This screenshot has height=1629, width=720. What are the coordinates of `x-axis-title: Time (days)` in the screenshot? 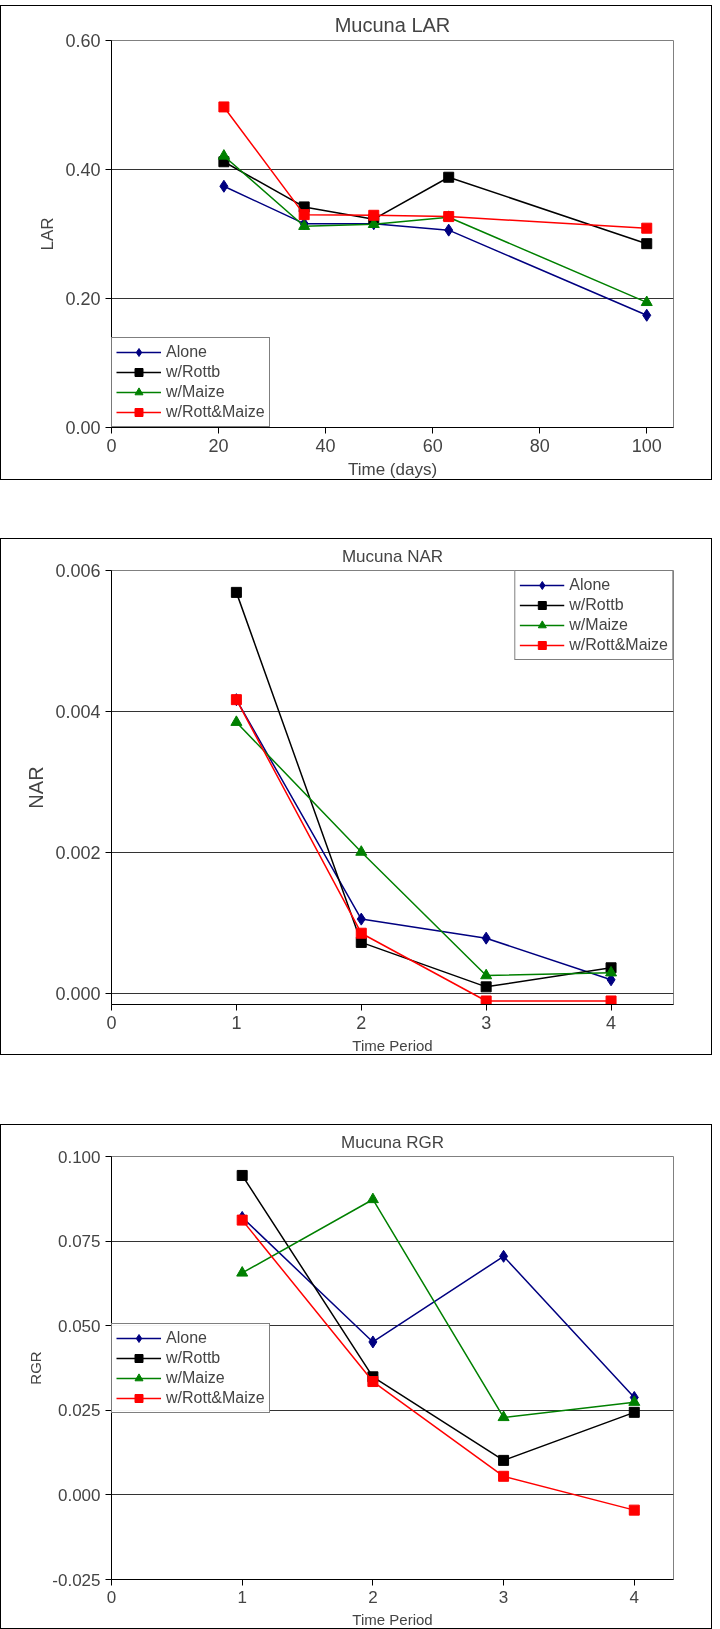 It's located at (392, 469).